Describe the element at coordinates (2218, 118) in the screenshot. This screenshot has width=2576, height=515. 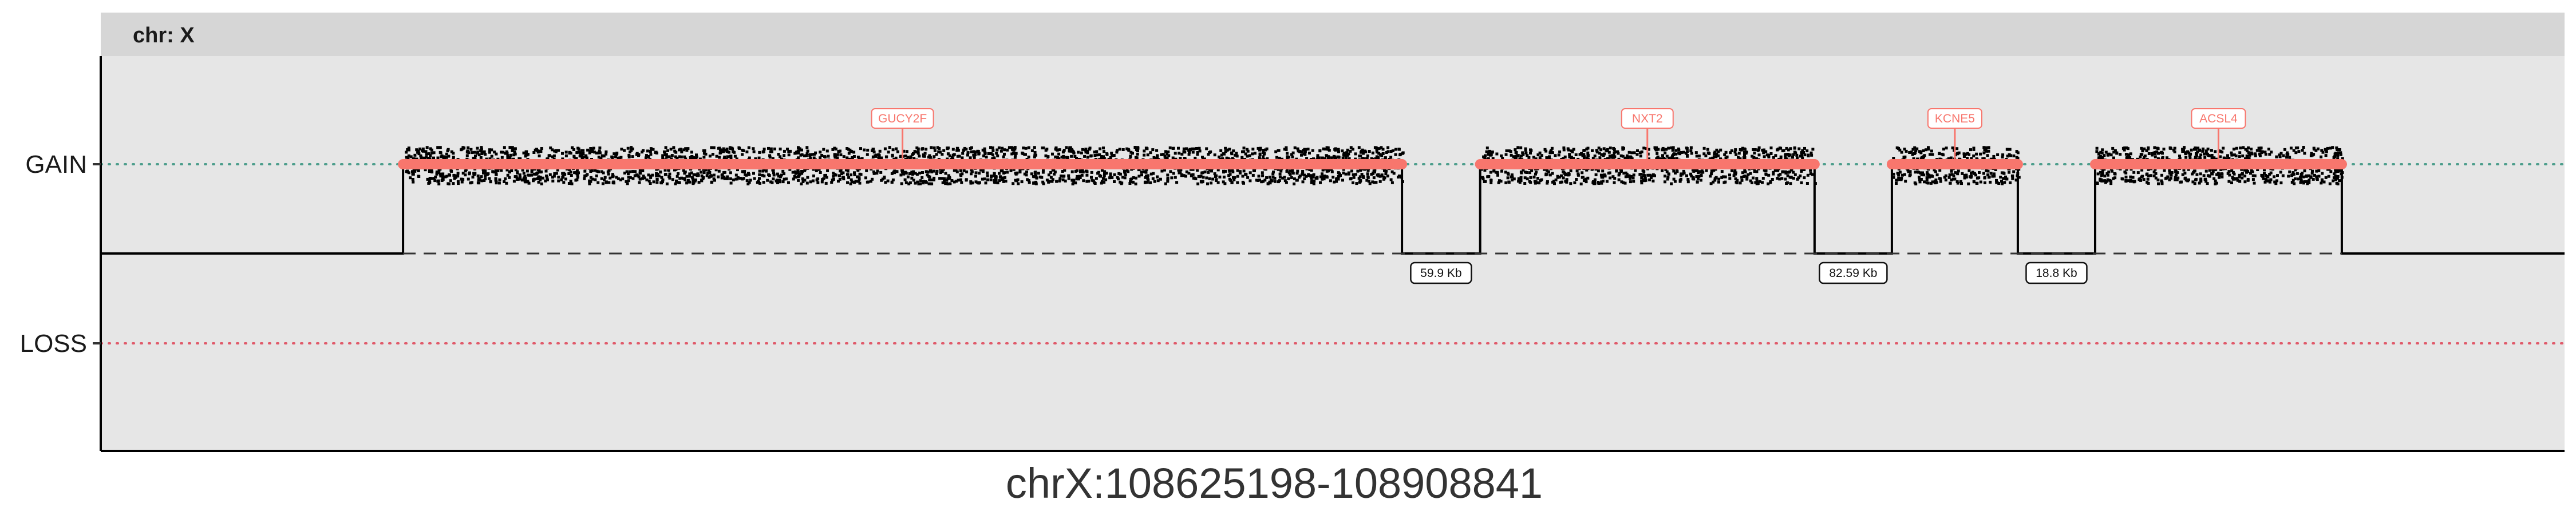
I see `gene-label-box` at that location.